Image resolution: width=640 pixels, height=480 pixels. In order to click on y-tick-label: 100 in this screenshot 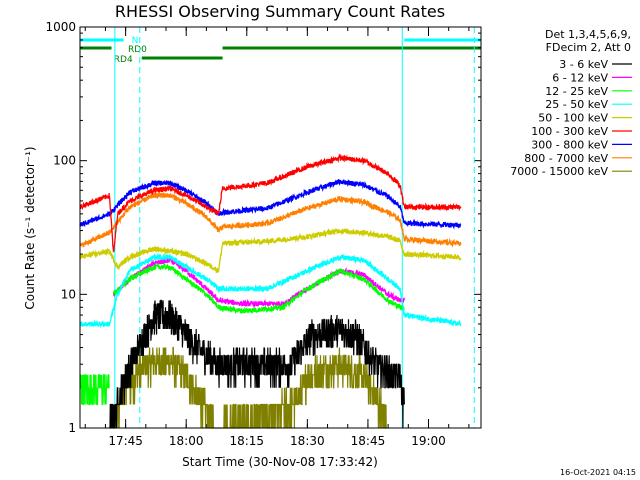, I will do `click(64, 161)`.